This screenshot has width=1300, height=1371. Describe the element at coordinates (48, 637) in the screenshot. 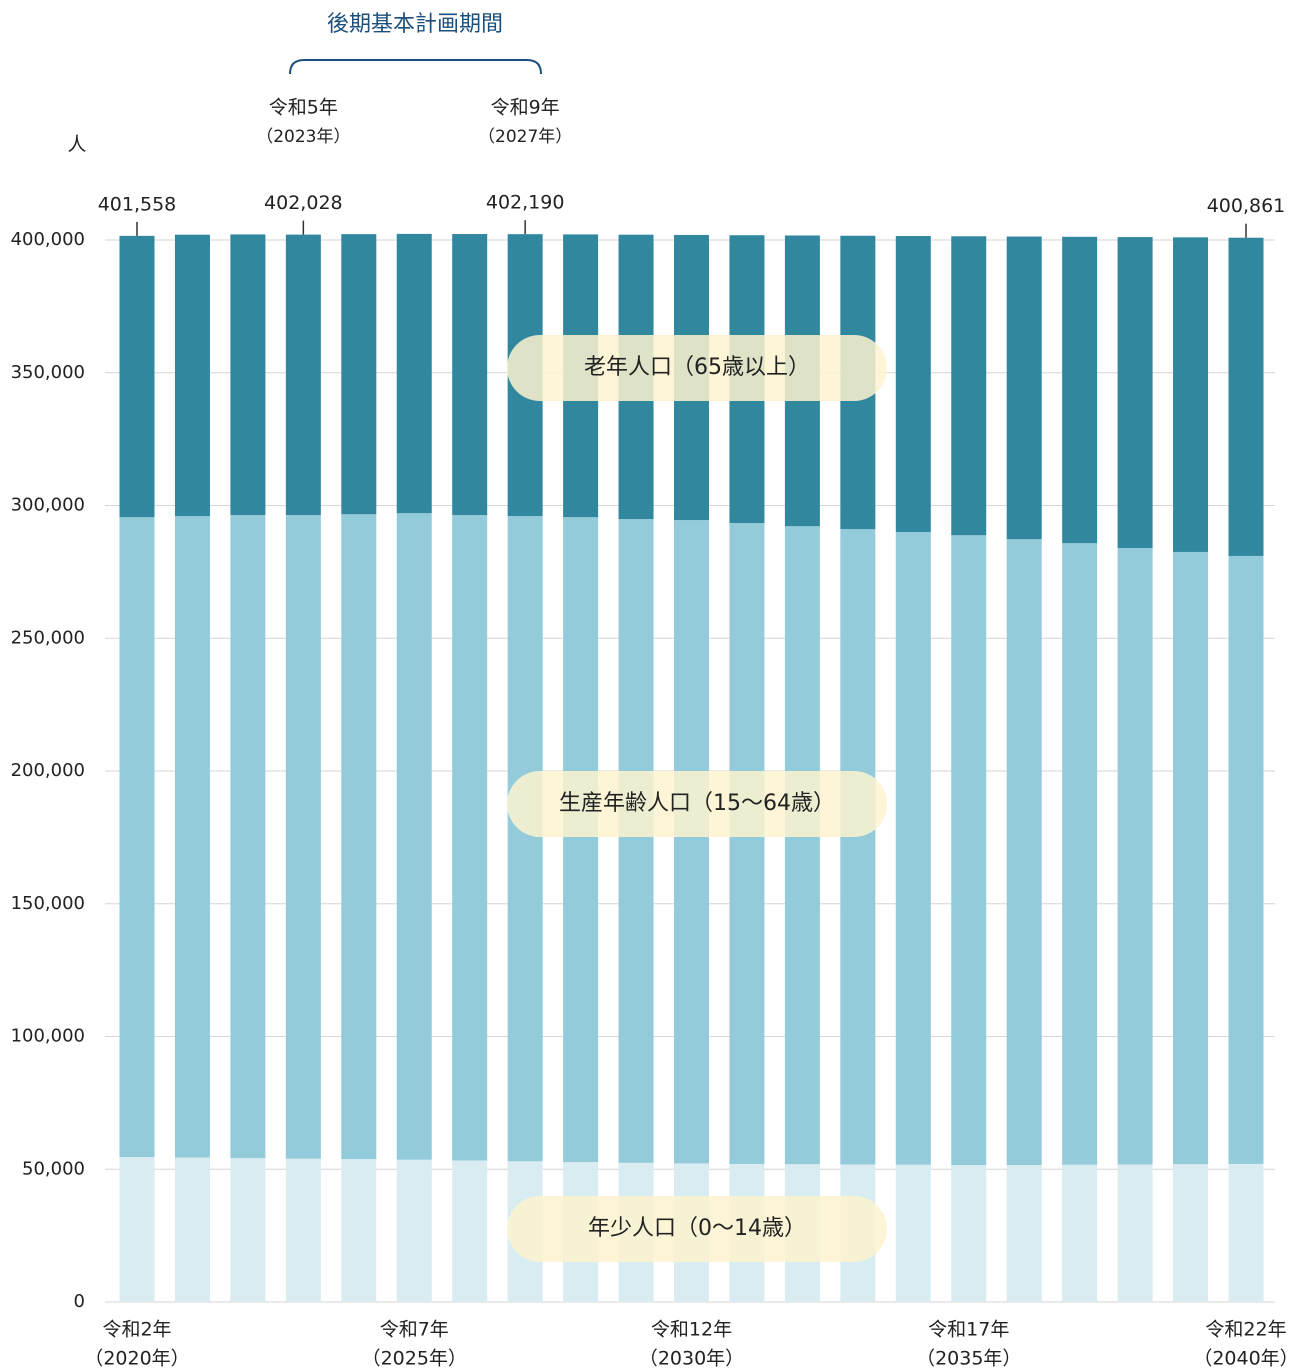

I see `y-tick-label: 250,000` at that location.